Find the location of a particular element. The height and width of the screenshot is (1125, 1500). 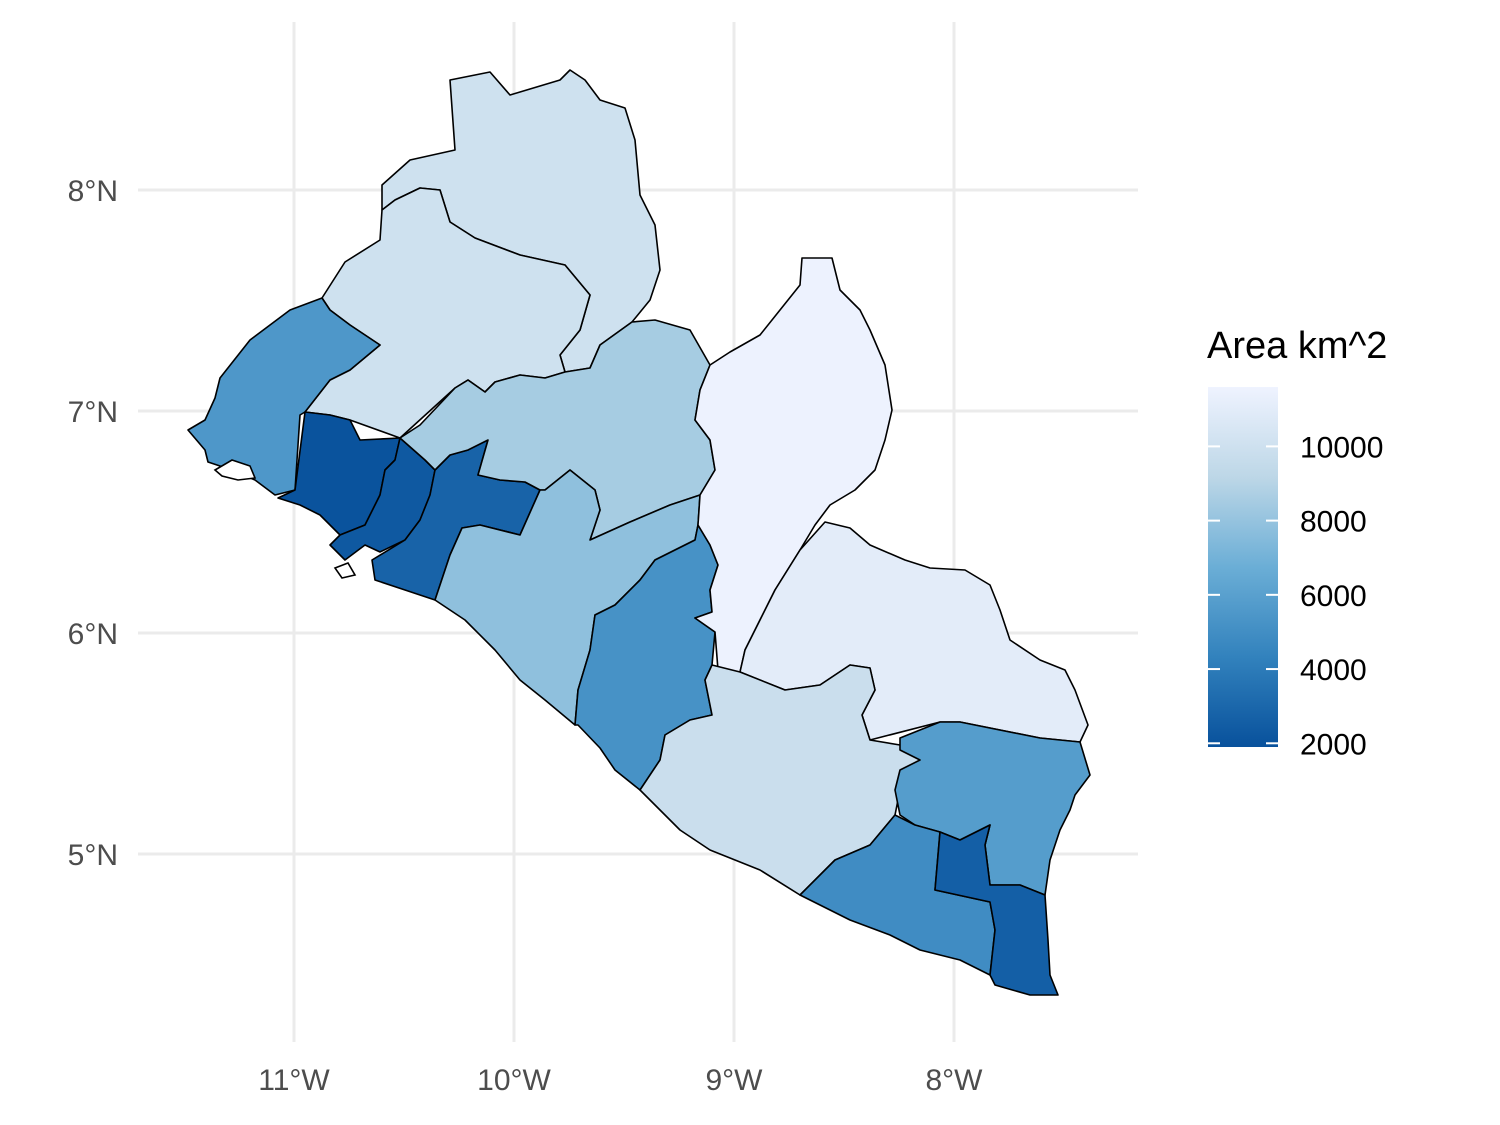

x-axis: 11°W 10°W 9°W 8°W is located at coordinates (620, 1080).